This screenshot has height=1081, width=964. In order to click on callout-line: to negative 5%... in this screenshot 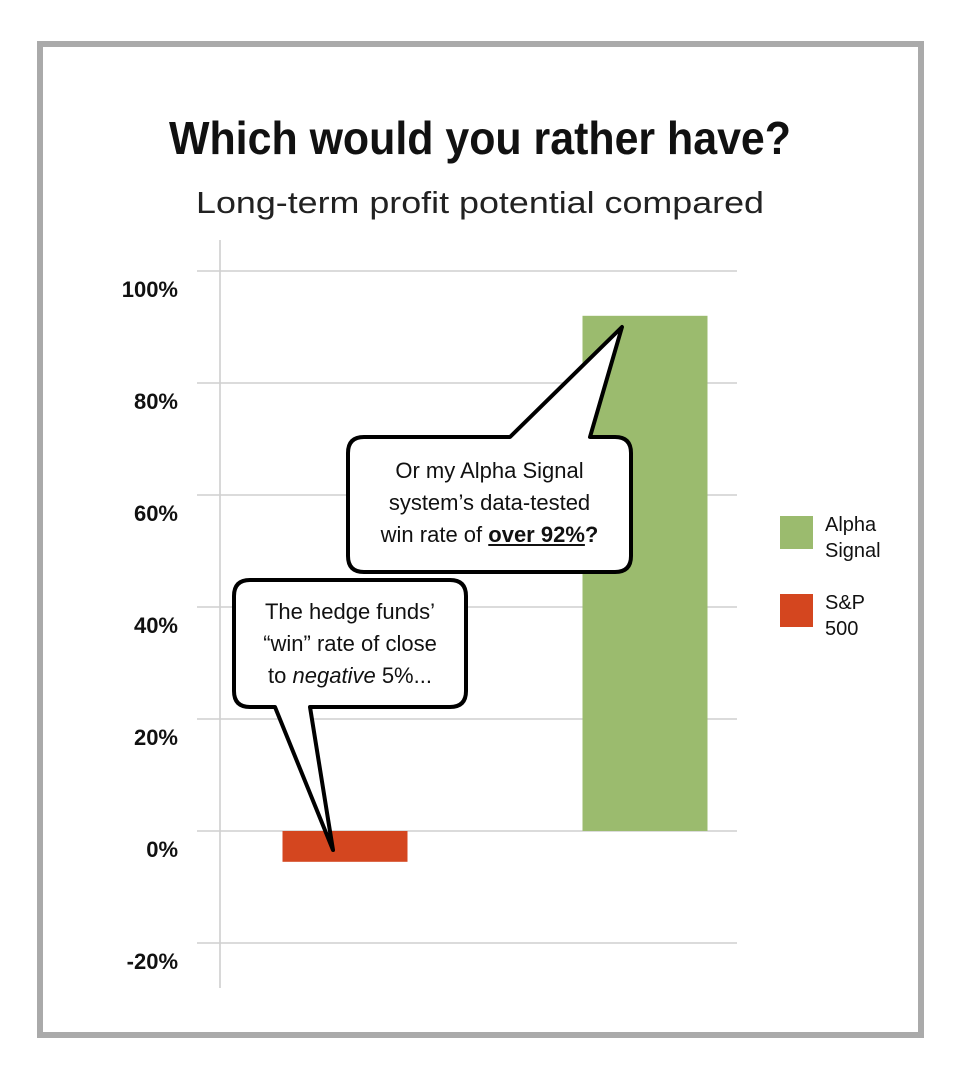, I will do `click(350, 676)`.